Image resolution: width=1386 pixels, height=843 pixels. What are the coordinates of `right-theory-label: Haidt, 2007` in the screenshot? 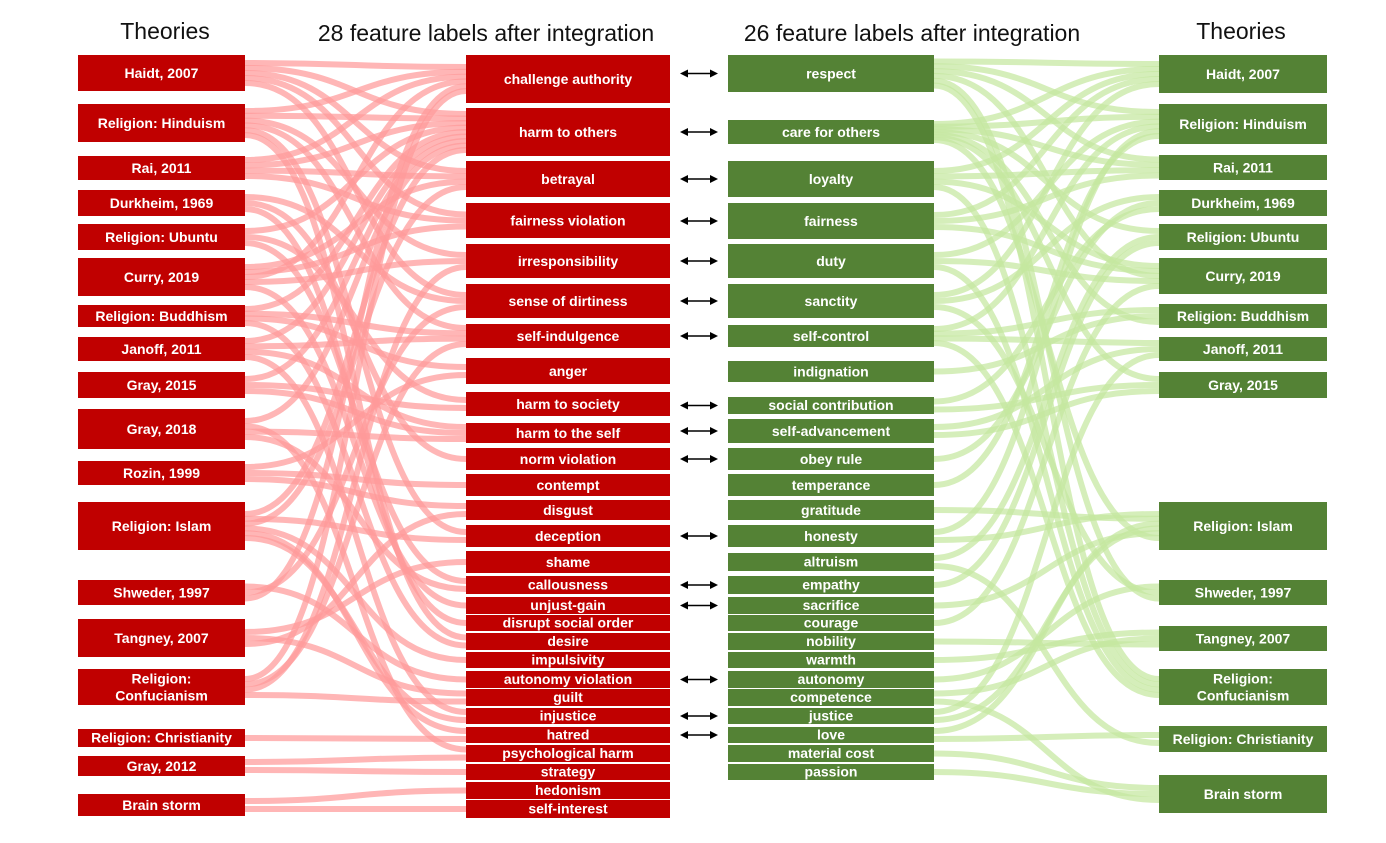 It's located at (1243, 74).